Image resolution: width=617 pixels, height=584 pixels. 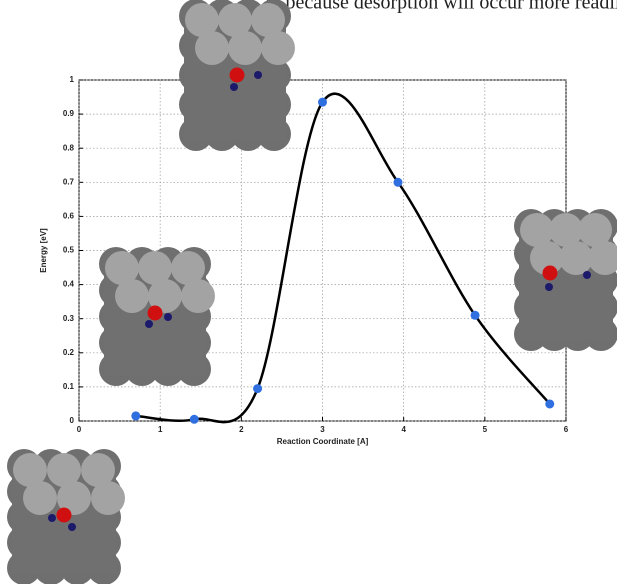 What do you see at coordinates (403, 429) in the screenshot?
I see `x-tick-label: 4` at bounding box center [403, 429].